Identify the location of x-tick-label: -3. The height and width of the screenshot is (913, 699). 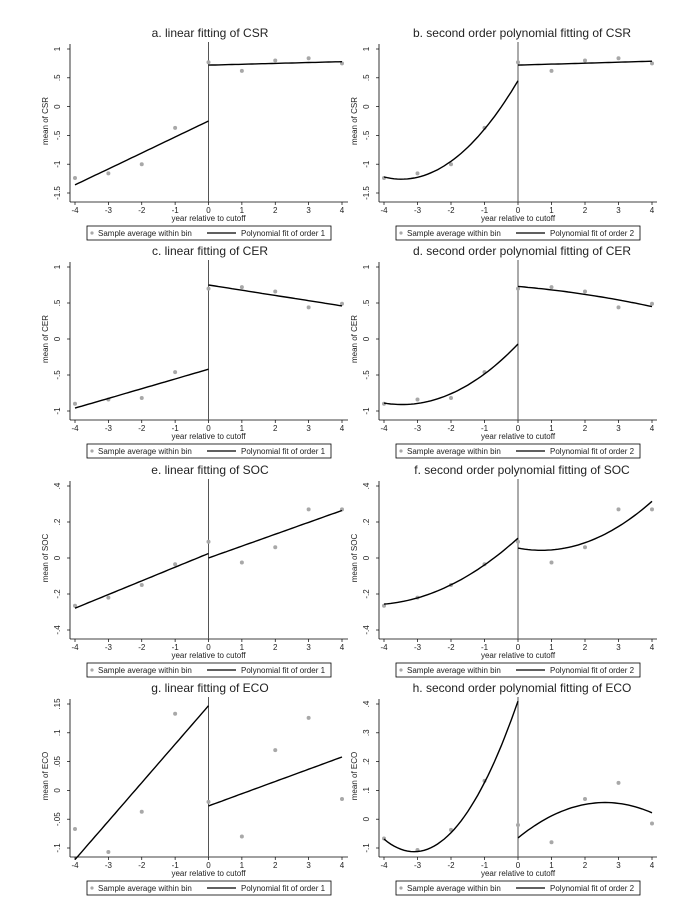
(418, 865).